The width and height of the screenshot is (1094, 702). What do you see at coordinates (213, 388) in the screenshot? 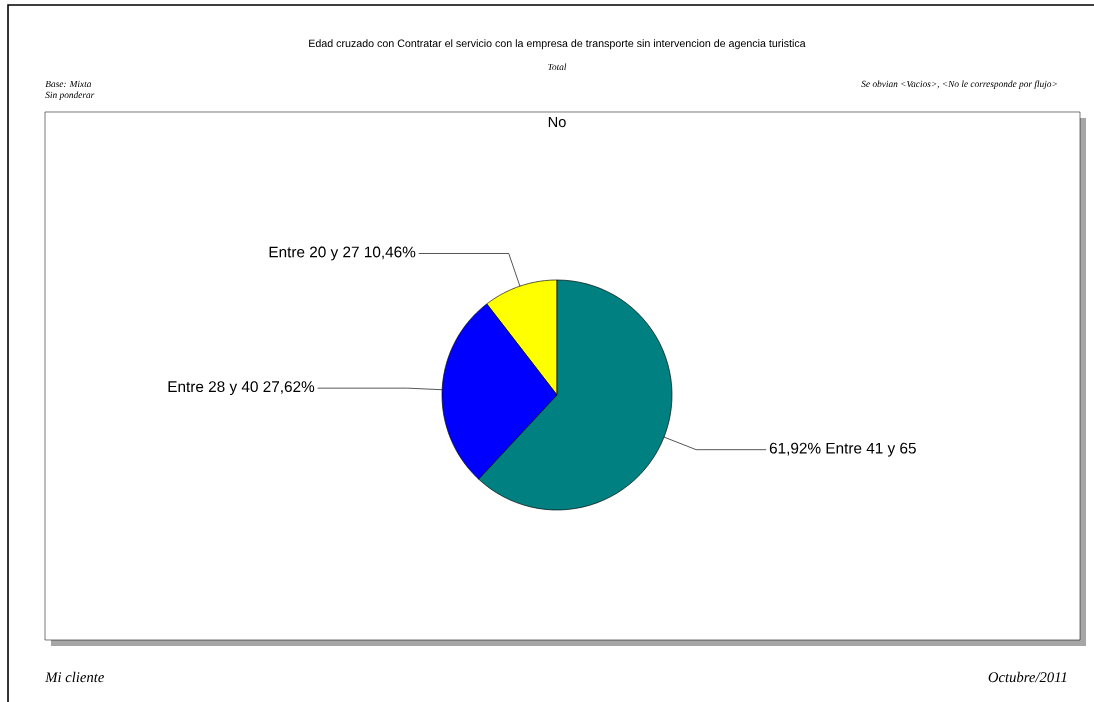
I see `slice-label: Entre 28 y 40` at bounding box center [213, 388].